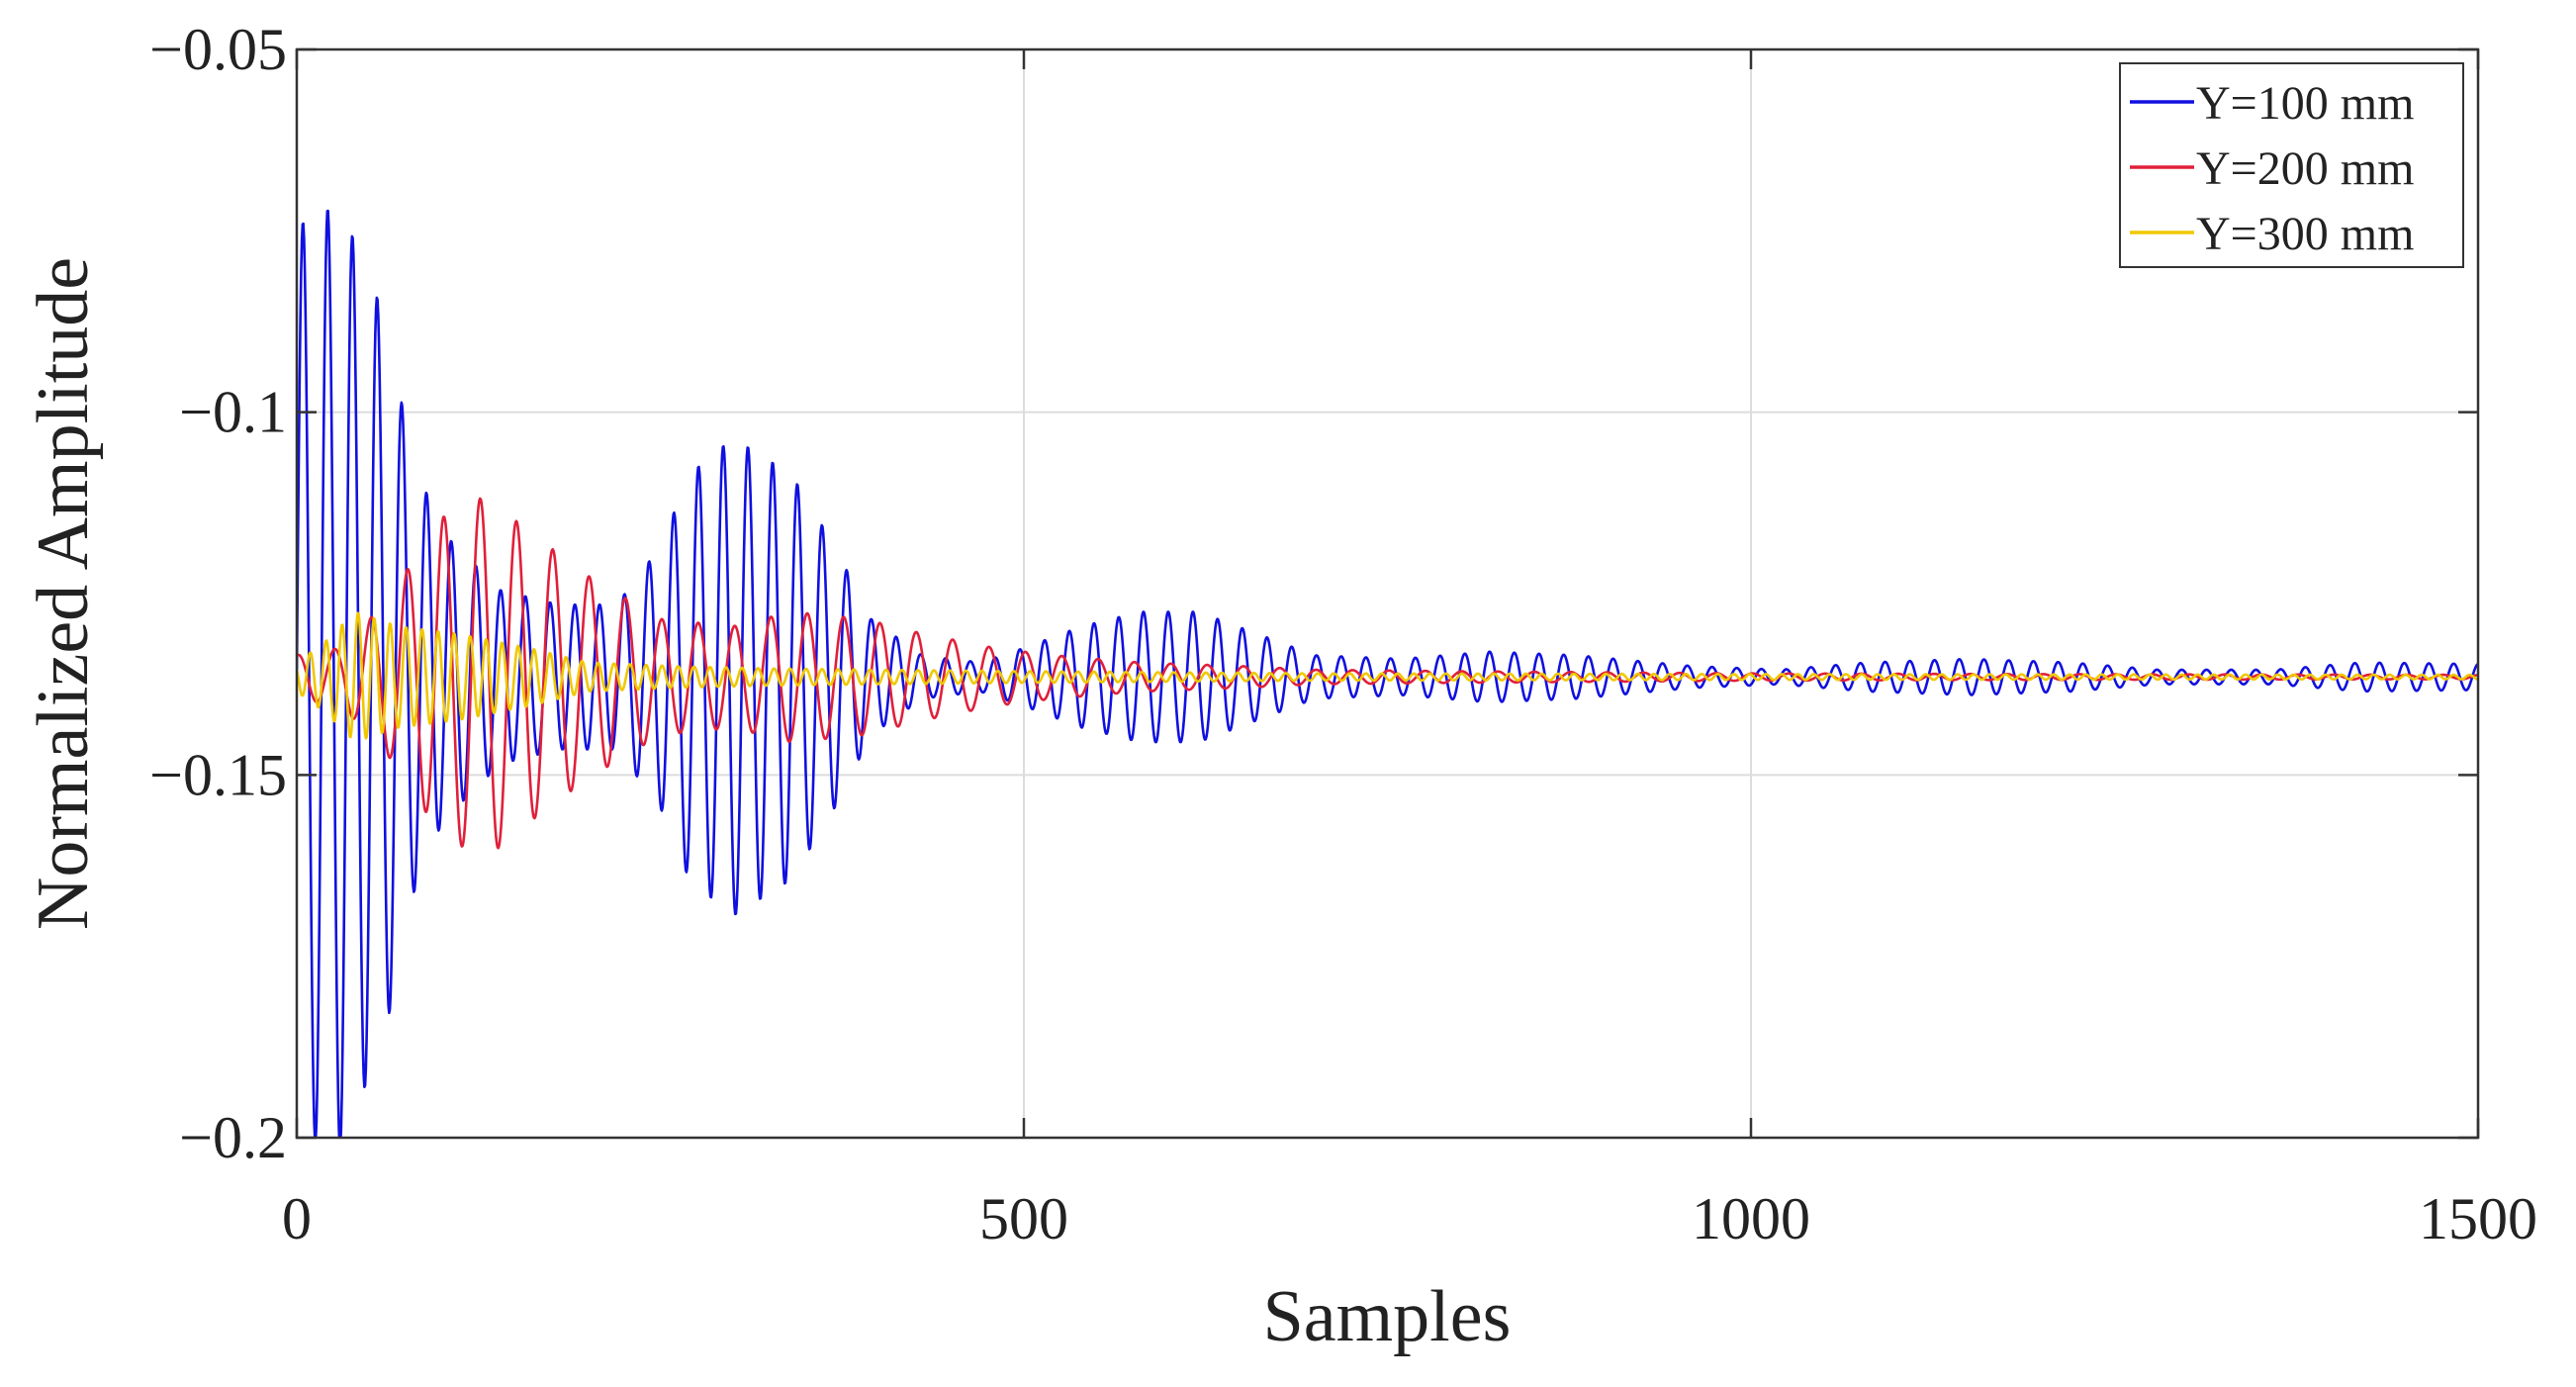 This screenshot has height=1387, width=2576. I want to click on x-tick-label: 500, so click(1023, 1218).